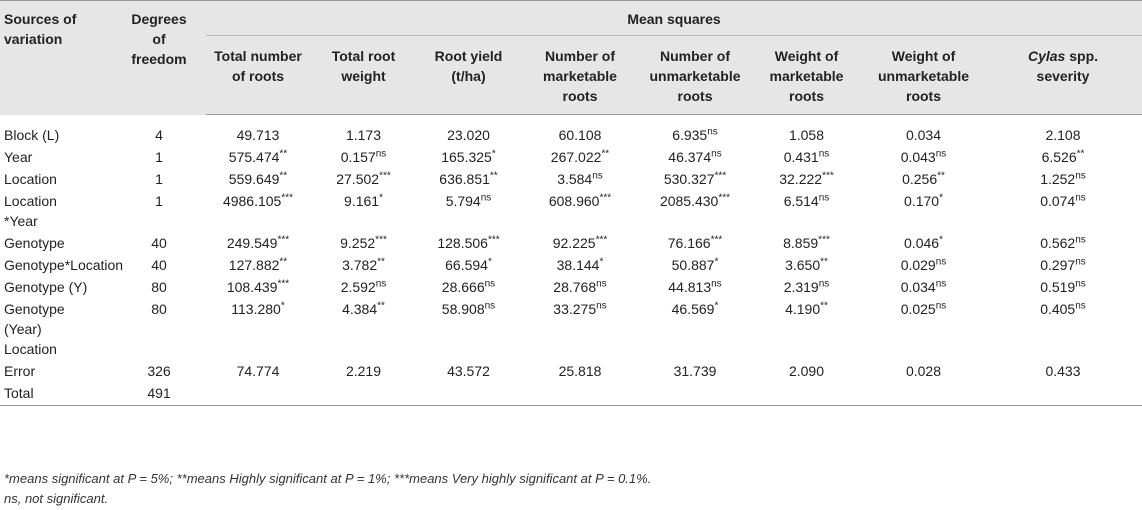  I want to click on mean-square-value: 0.431, so click(801, 157).